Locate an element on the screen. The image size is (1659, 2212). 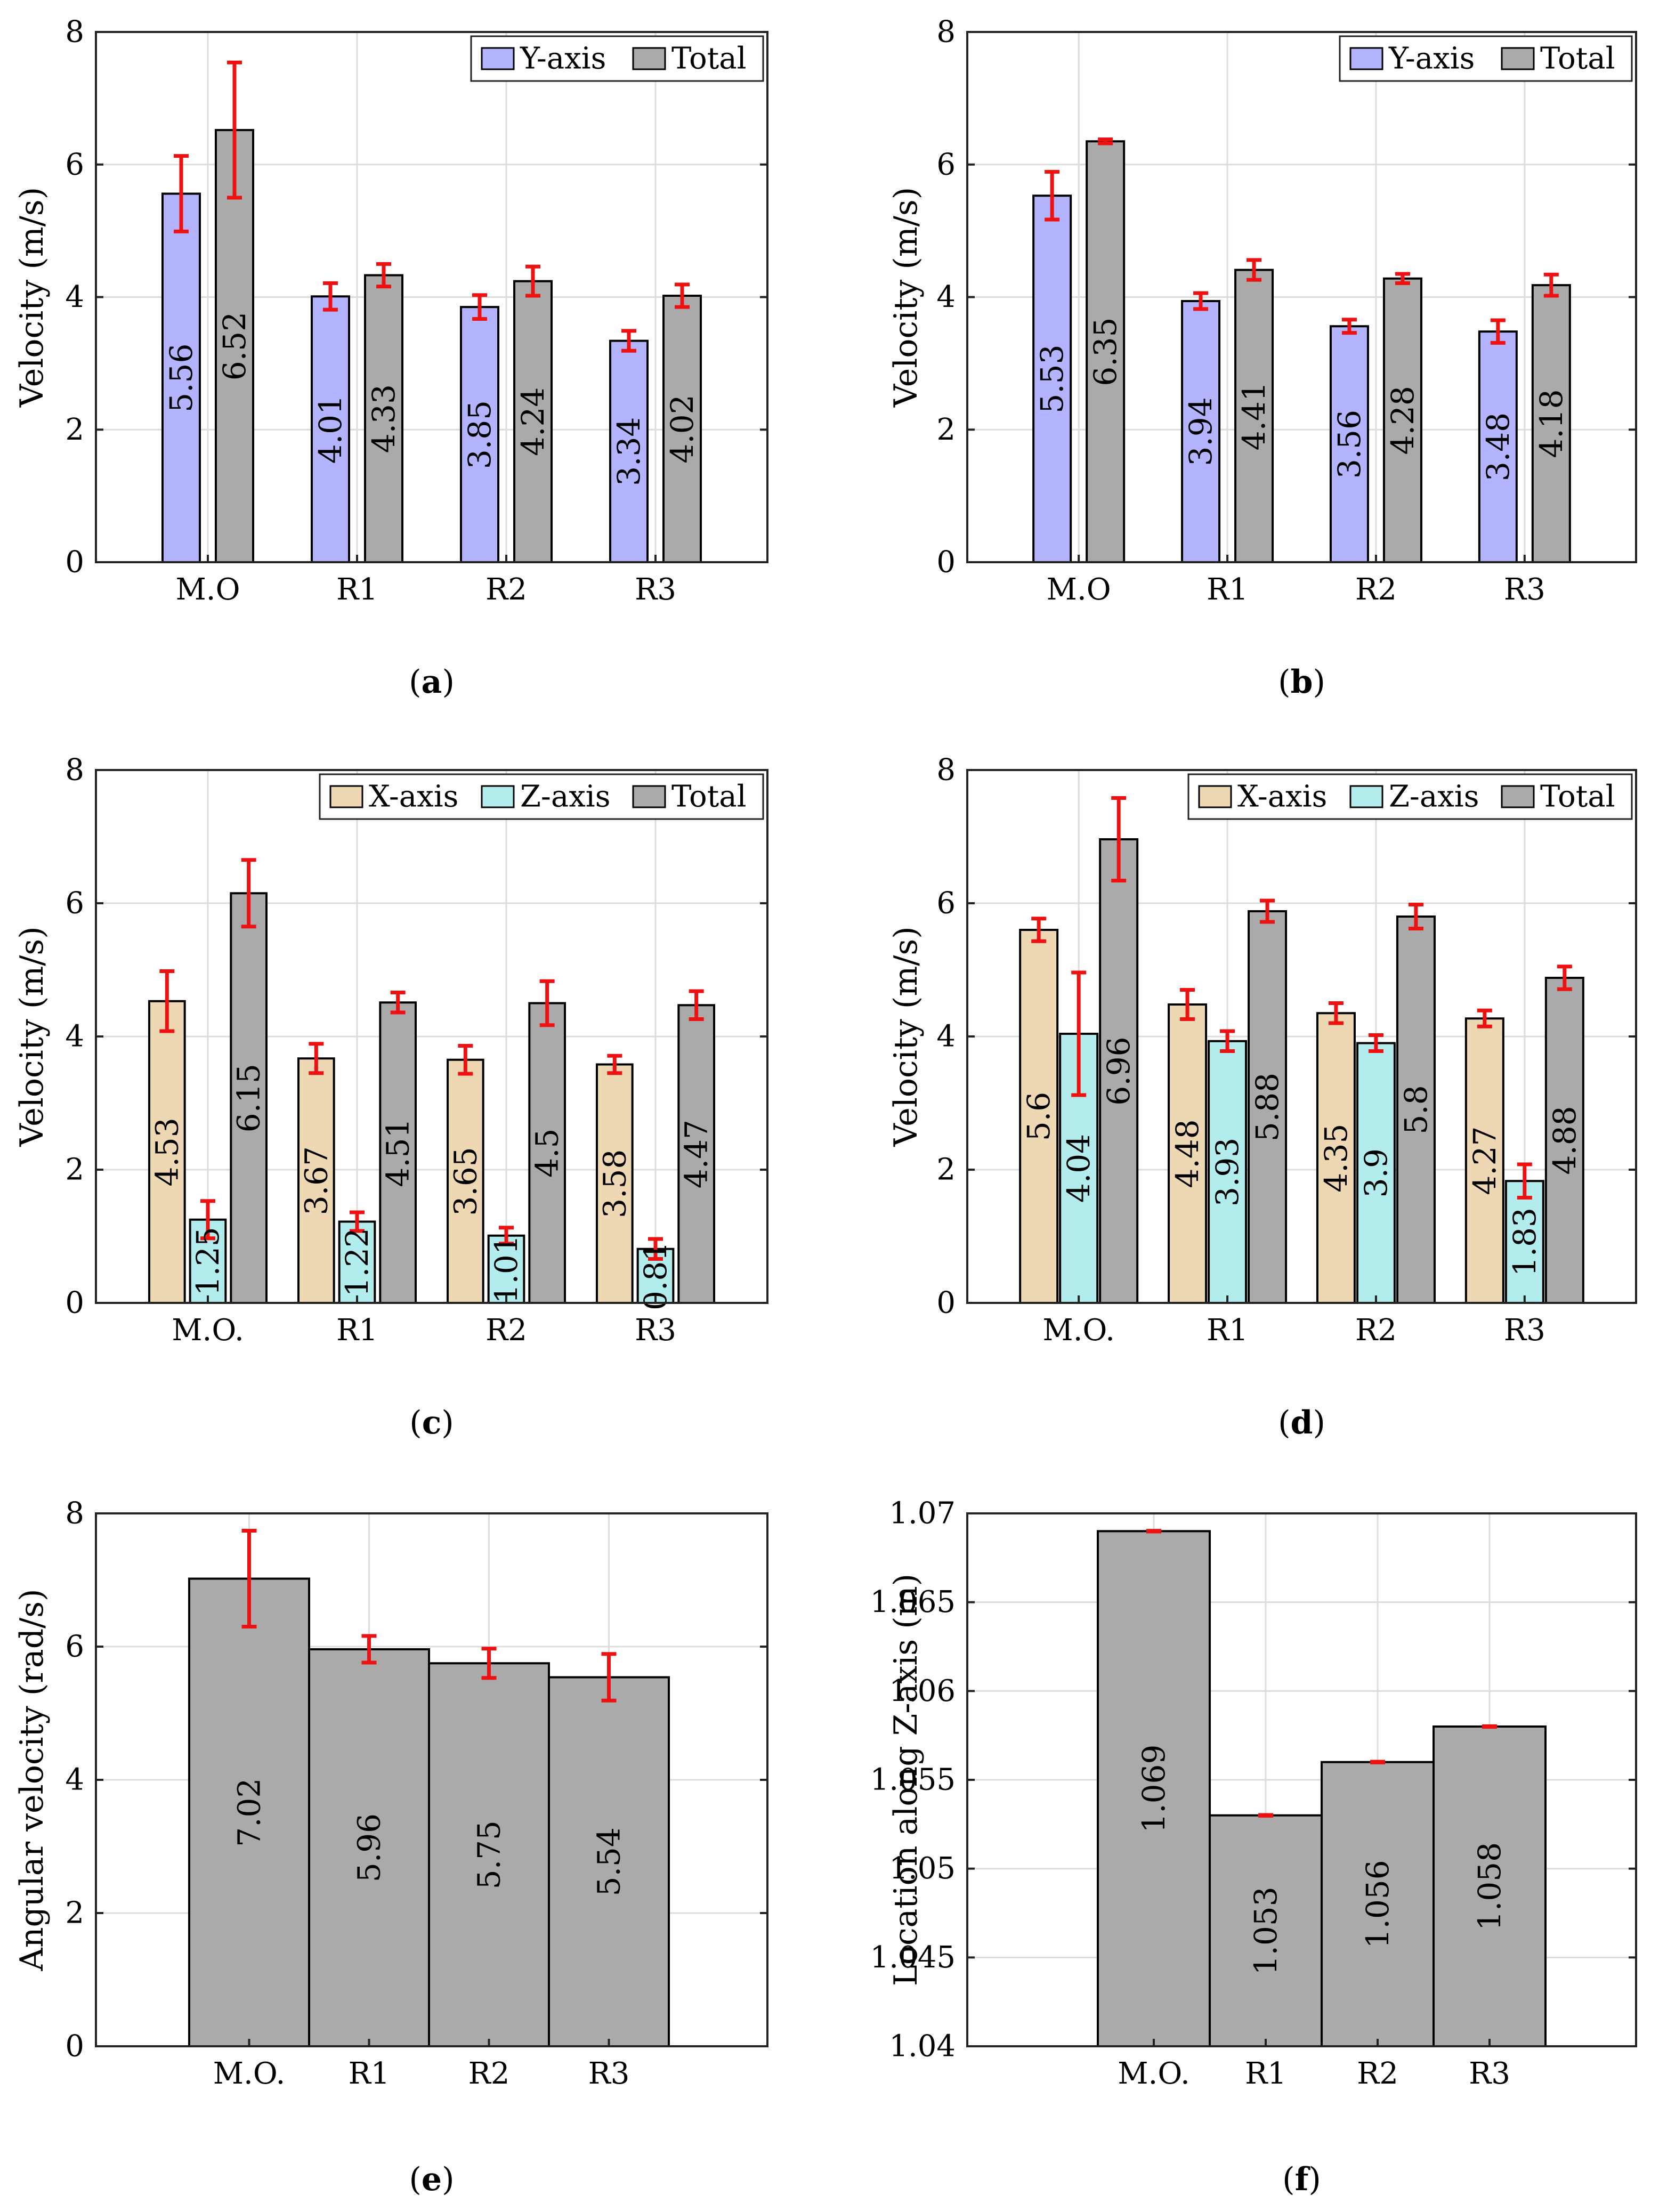
legend-swatch-total is located at coordinates (1518, 58).